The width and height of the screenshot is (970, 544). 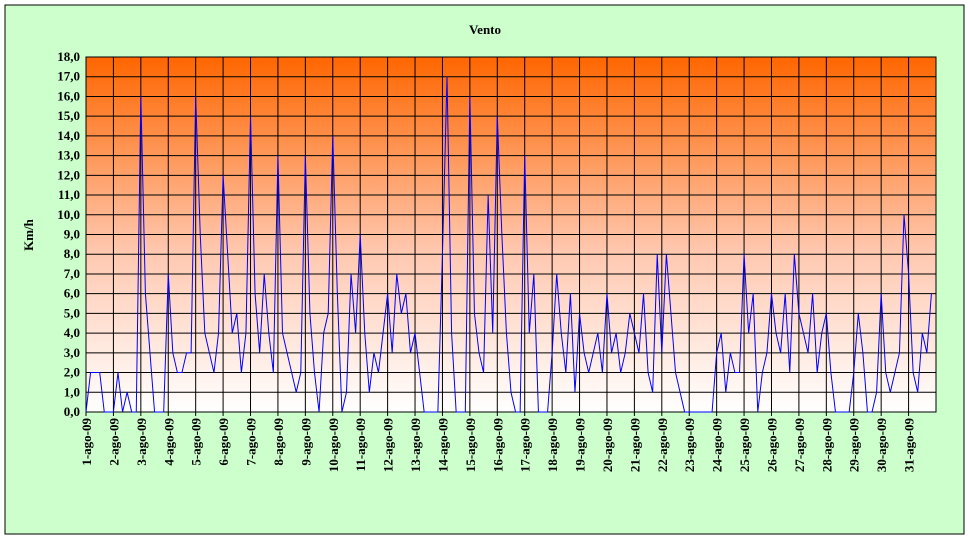 What do you see at coordinates (72, 293) in the screenshot?
I see `y-tick-label: 6,0` at bounding box center [72, 293].